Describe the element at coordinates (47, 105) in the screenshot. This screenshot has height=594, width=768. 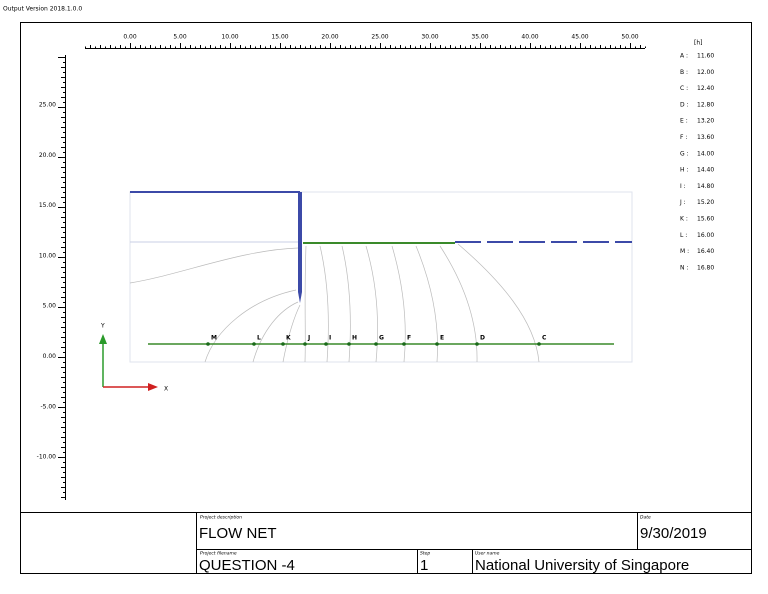
I see `y-tick-label: 25.00` at that location.